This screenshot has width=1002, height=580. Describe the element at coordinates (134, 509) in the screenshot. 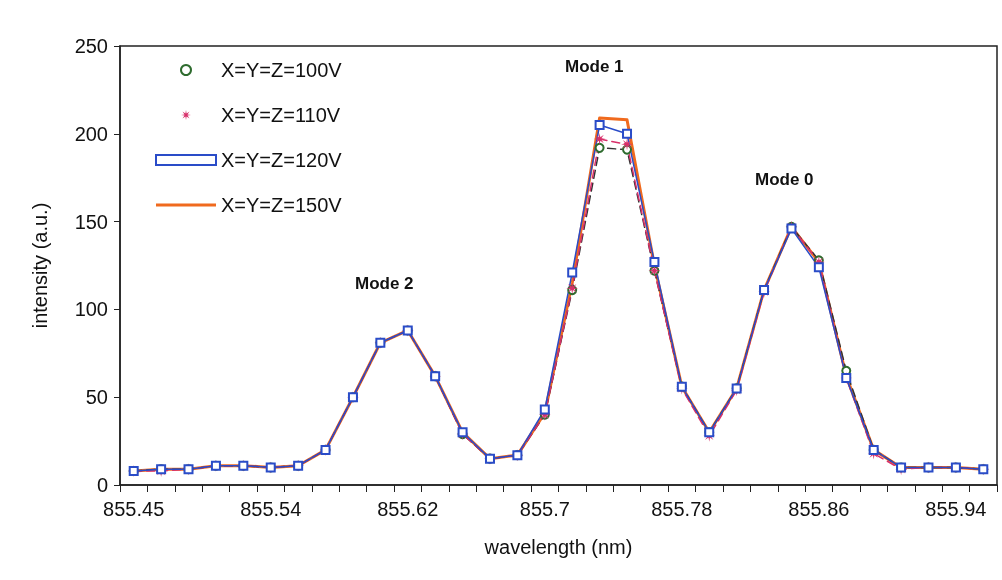

I see `x-tick-label: 855.45` at that location.